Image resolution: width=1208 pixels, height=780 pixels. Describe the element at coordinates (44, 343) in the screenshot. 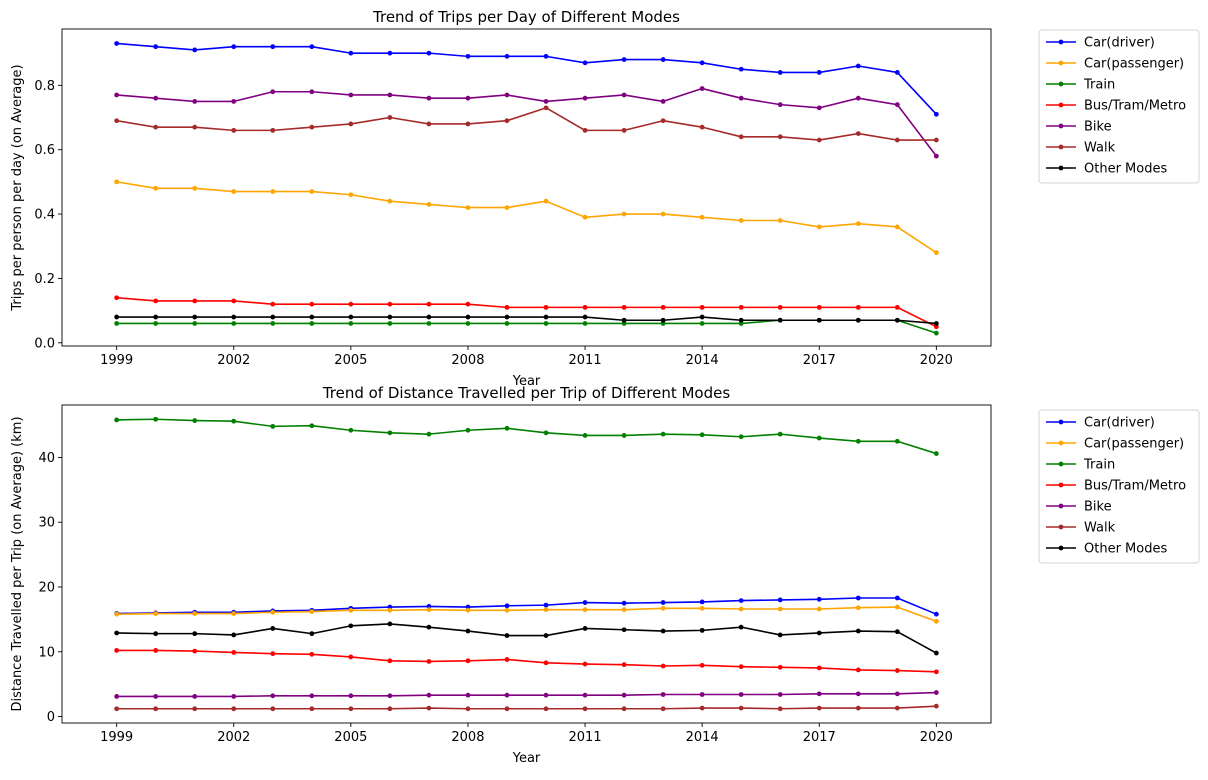

I see `y-tick-label: 0.0` at that location.